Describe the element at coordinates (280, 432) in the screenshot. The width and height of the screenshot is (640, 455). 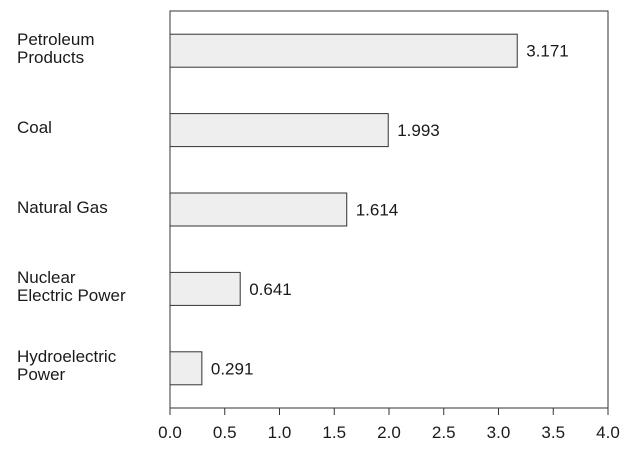
I see `x-tick-label: 1.0` at that location.